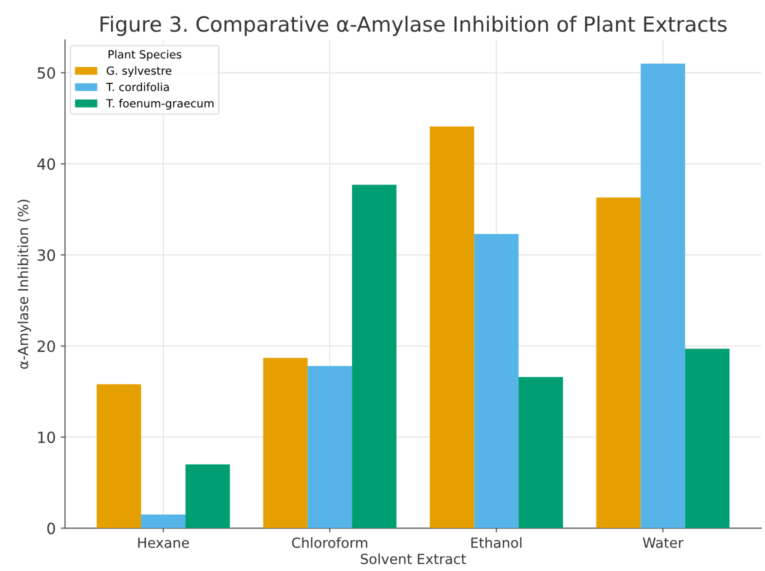 This screenshot has width=765, height=571. Describe the element at coordinates (139, 72) in the screenshot. I see `legend-label: G. sylvestre` at that location.